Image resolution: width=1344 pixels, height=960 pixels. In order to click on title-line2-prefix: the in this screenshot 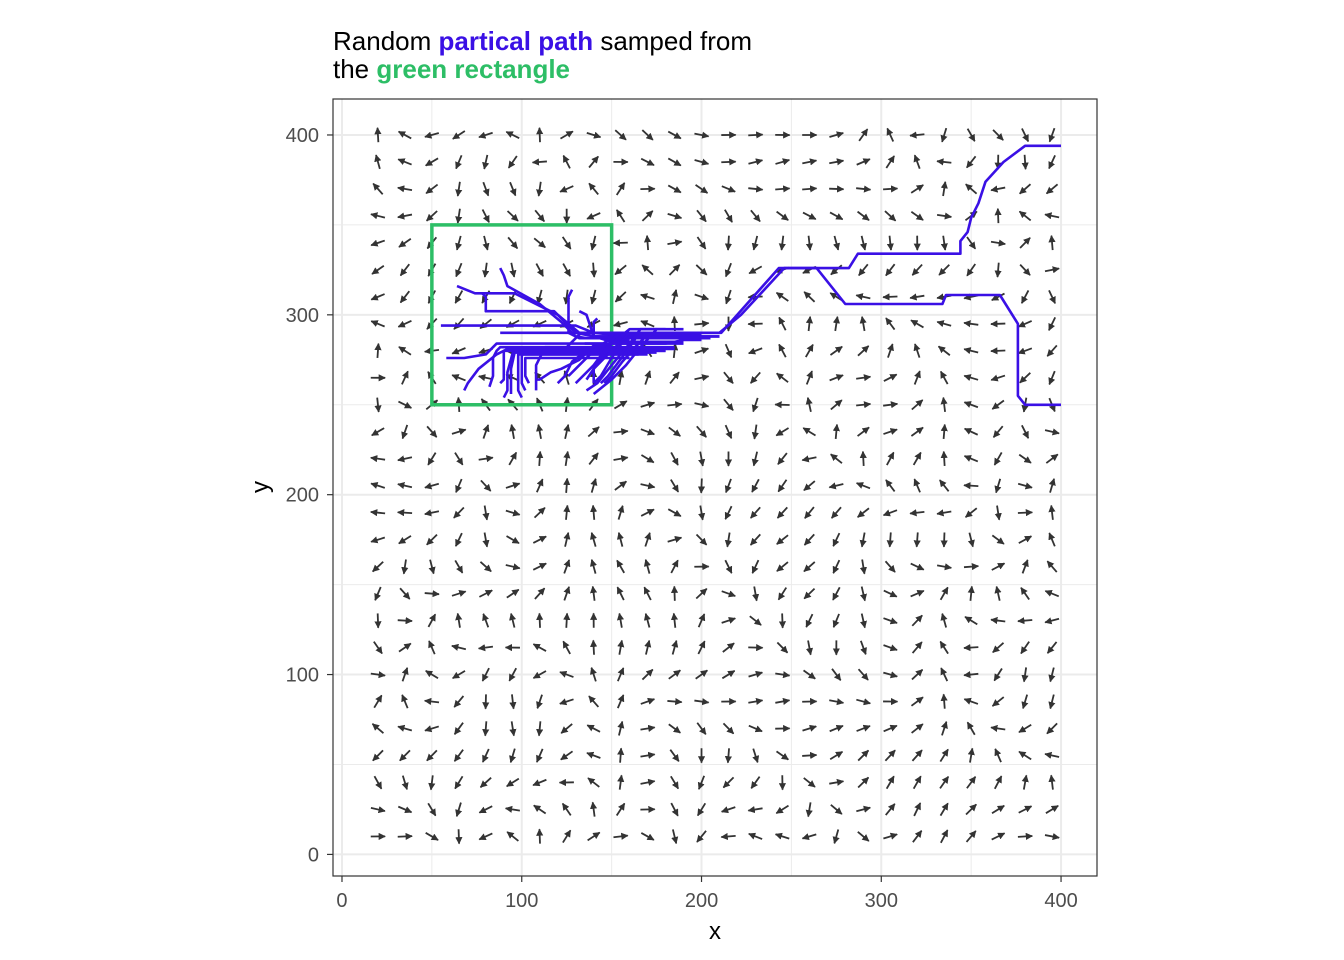, I will do `click(355, 69)`.